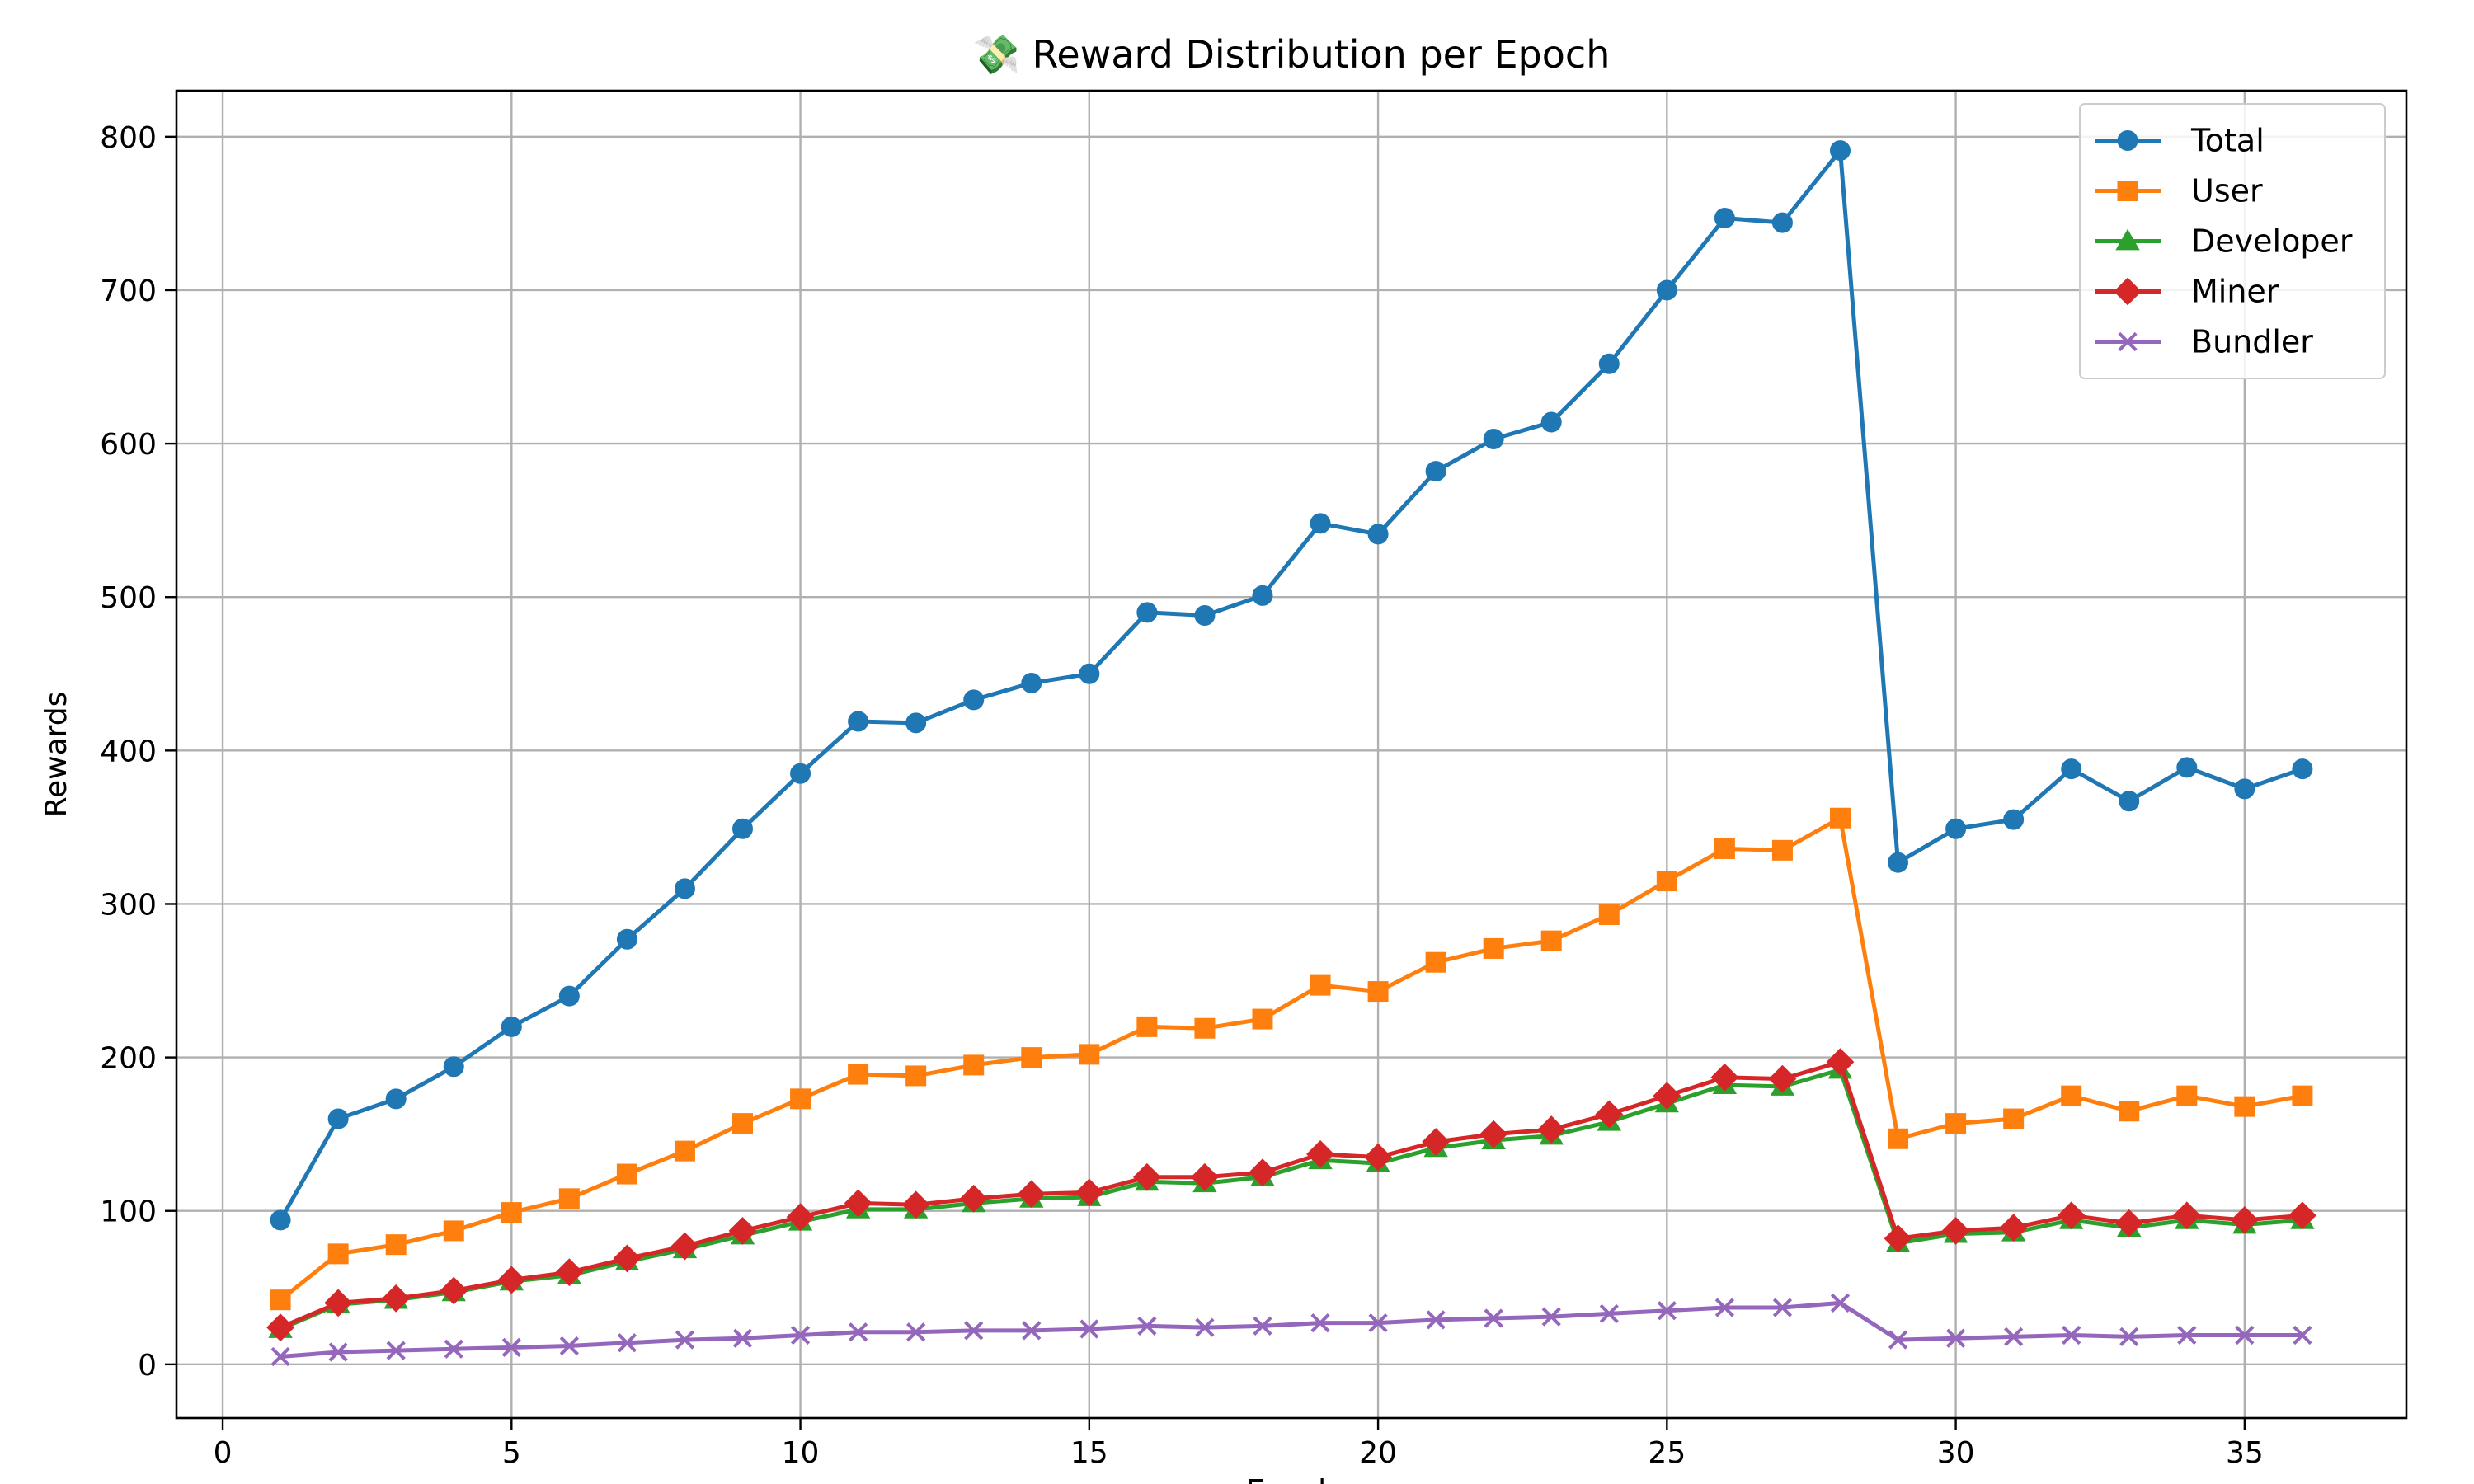 This screenshot has width=2474, height=1484. Describe the element at coordinates (128, 598) in the screenshot. I see `y-tick-label: 500` at that location.